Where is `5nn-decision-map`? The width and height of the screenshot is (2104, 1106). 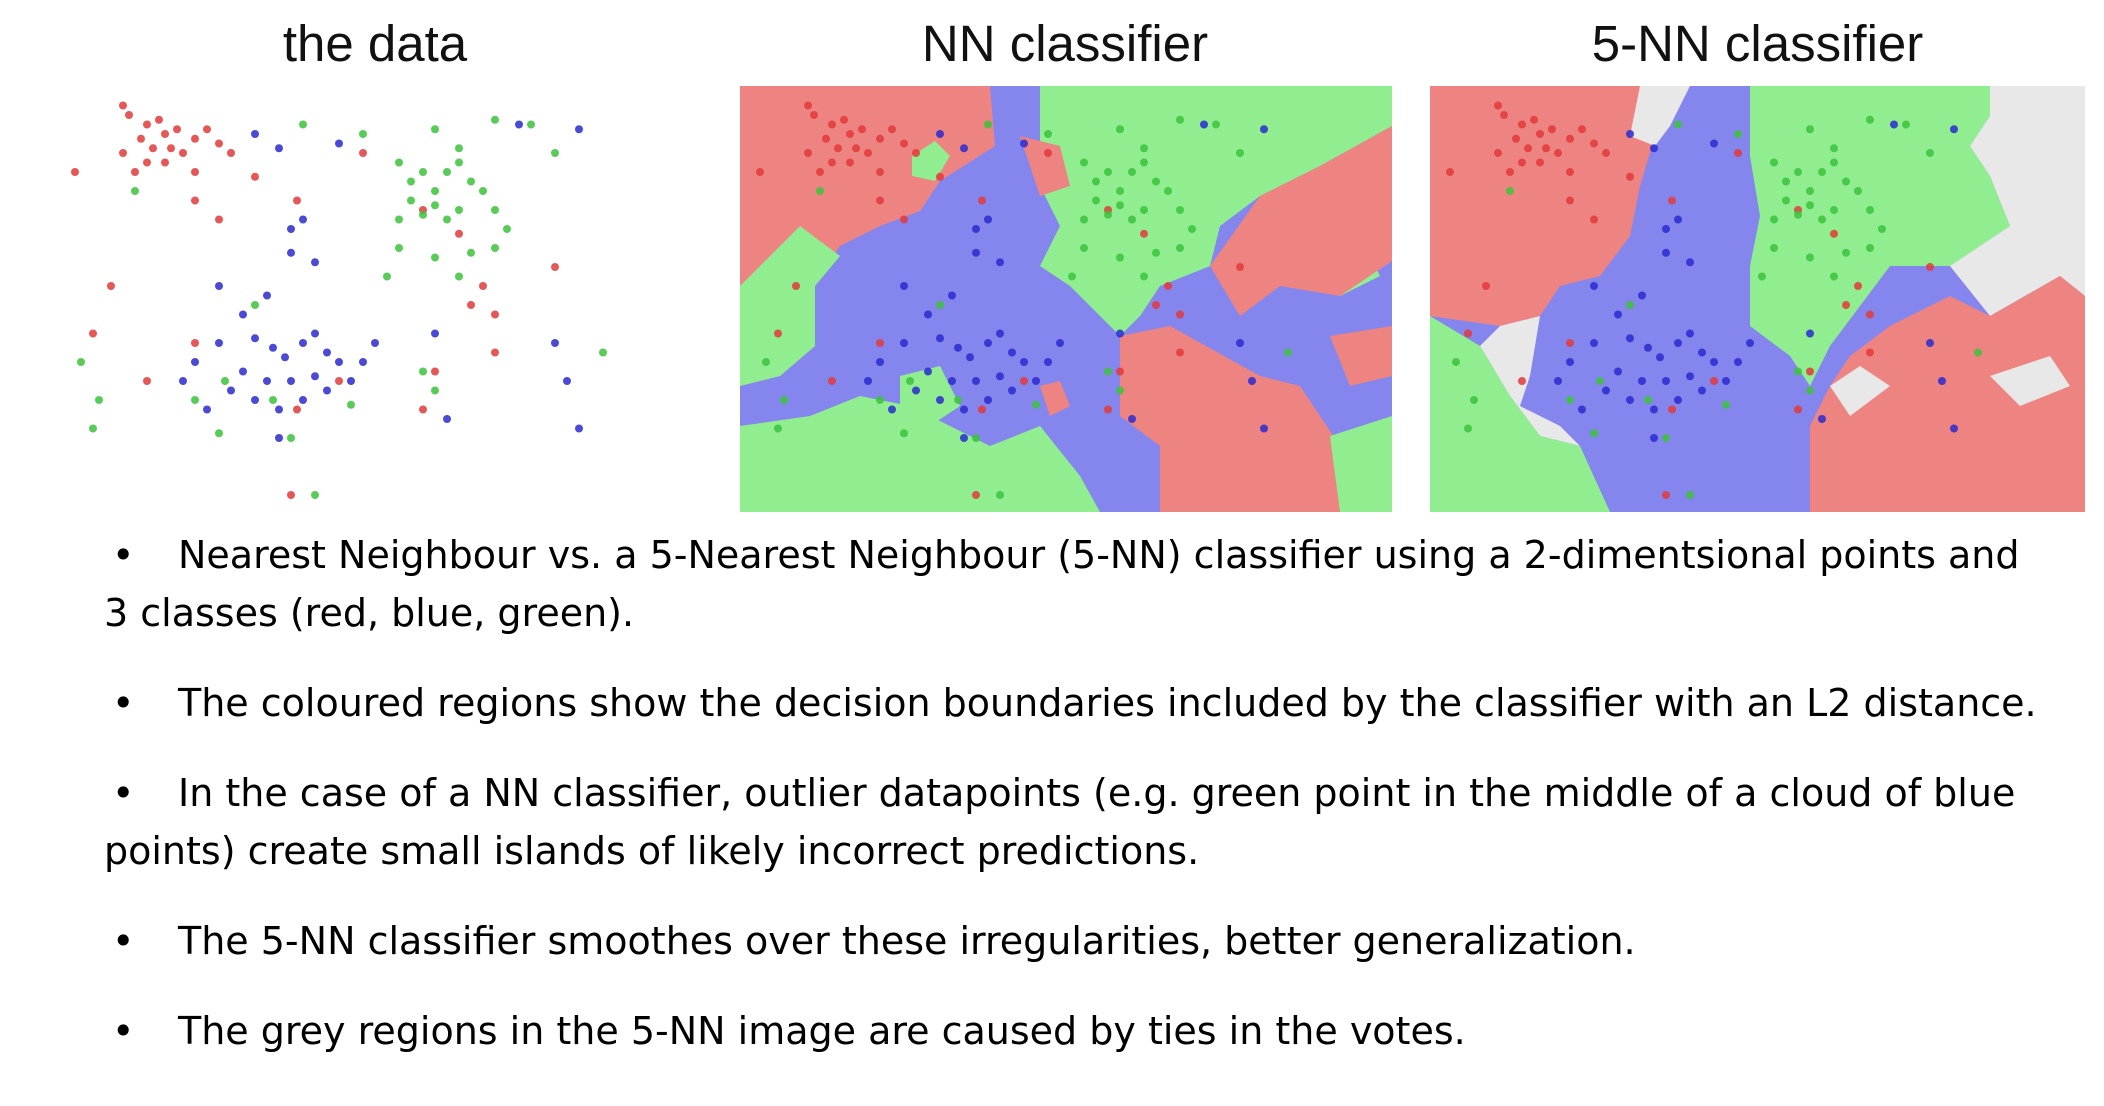 5nn-decision-map is located at coordinates (1757, 299).